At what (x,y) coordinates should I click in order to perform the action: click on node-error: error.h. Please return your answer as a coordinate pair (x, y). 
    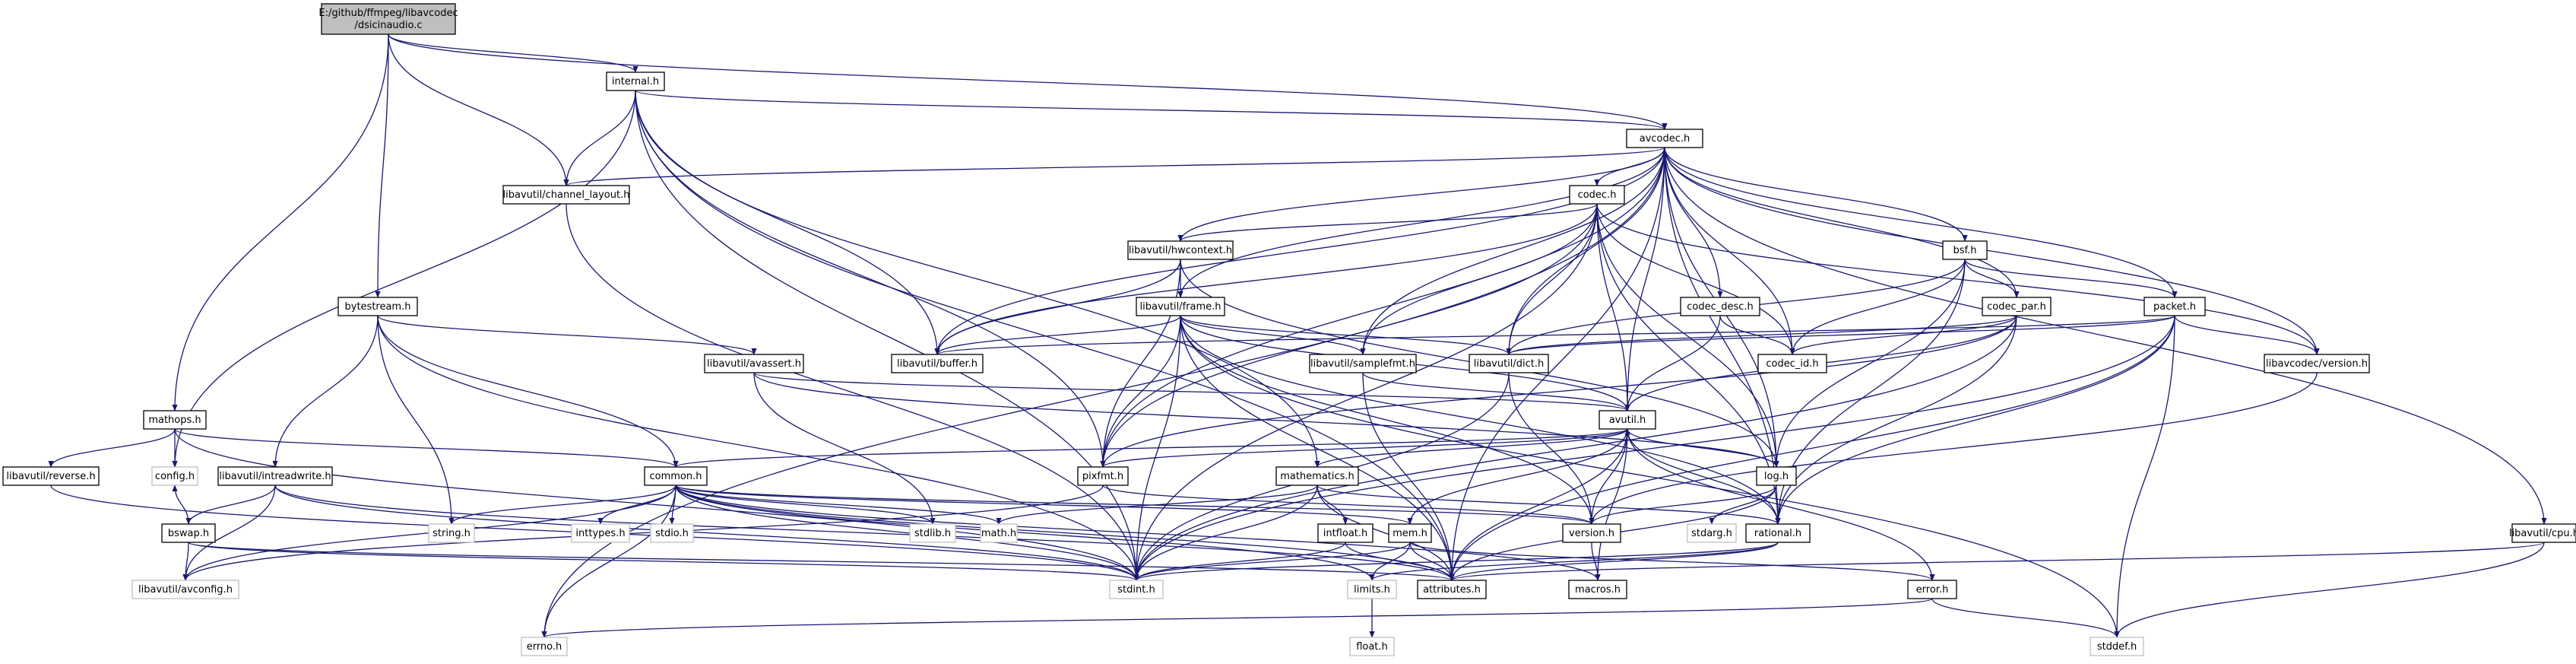
    Looking at the image, I should click on (1932, 589).